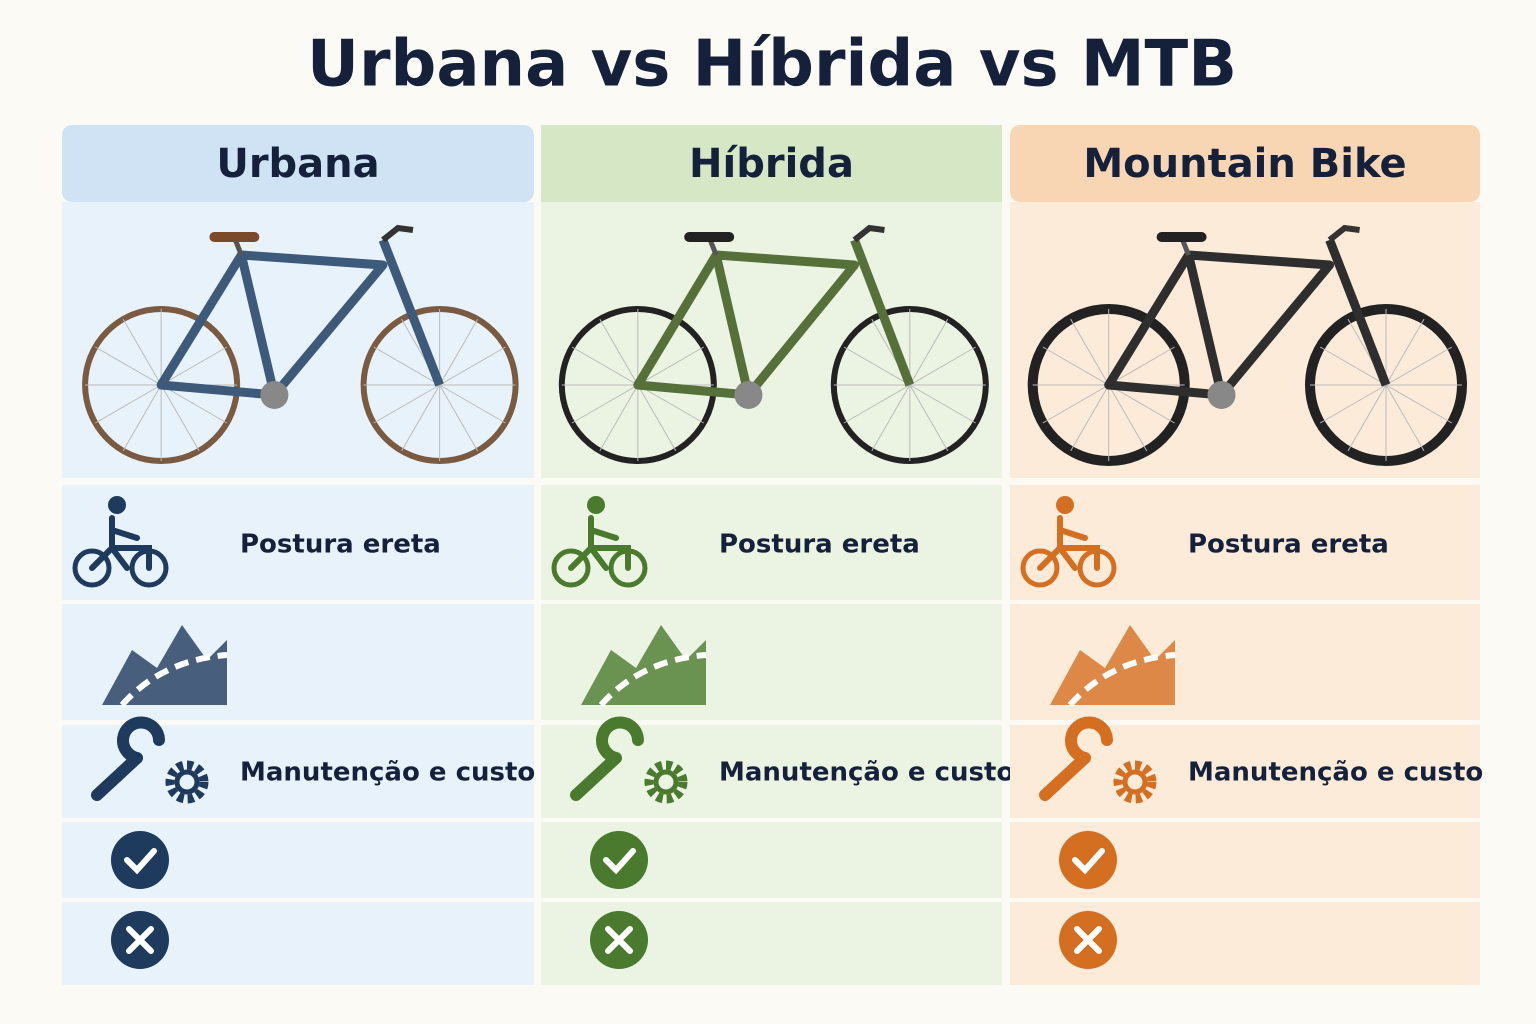 This screenshot has width=1536, height=1024. I want to click on column-header: Urbana, so click(297, 164).